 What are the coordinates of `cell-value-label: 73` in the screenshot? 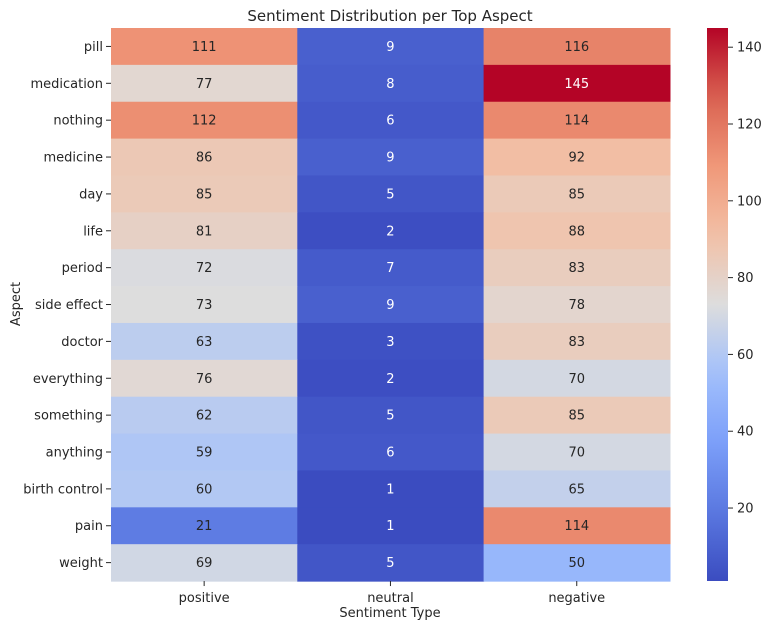 It's located at (204, 305).